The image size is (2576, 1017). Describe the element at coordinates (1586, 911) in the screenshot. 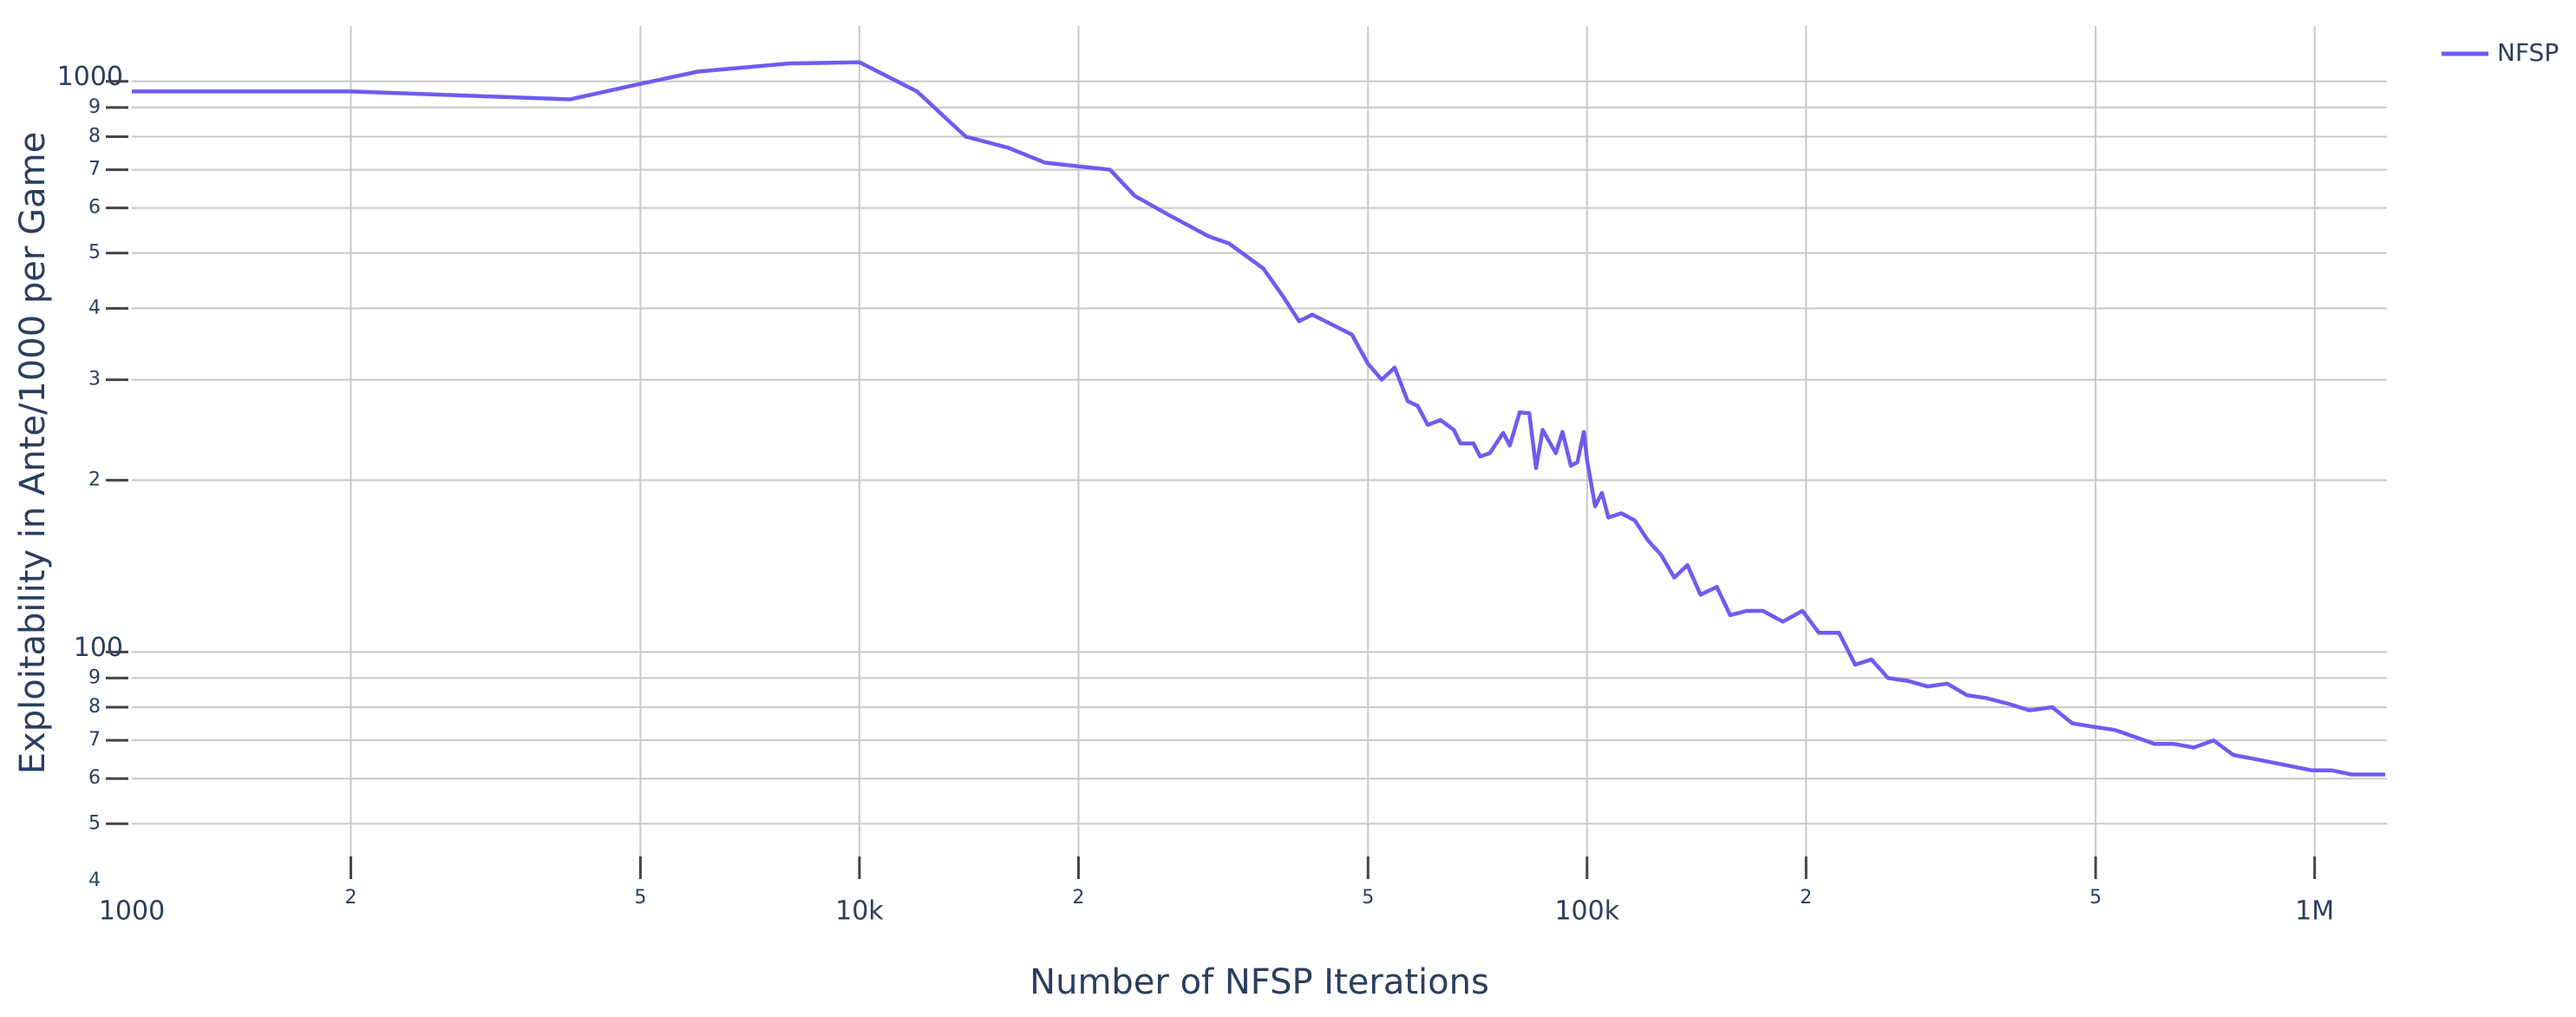

I see `x-tick-label: 100k` at that location.